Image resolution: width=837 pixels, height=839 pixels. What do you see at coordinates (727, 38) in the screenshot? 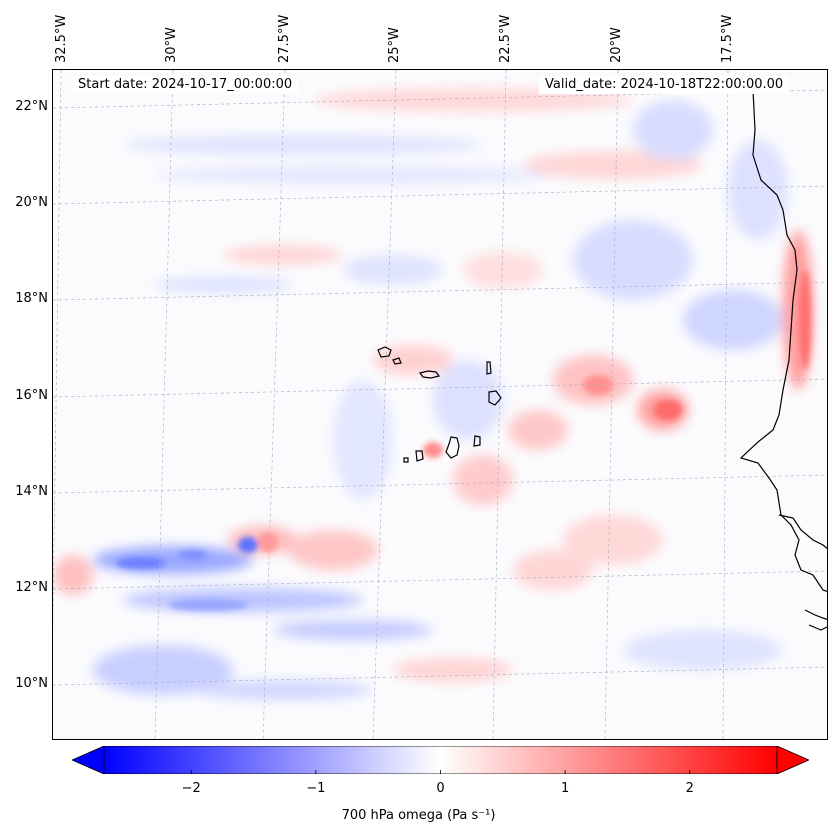
I see `lon-label-17.5W: 17.5°W` at bounding box center [727, 38].